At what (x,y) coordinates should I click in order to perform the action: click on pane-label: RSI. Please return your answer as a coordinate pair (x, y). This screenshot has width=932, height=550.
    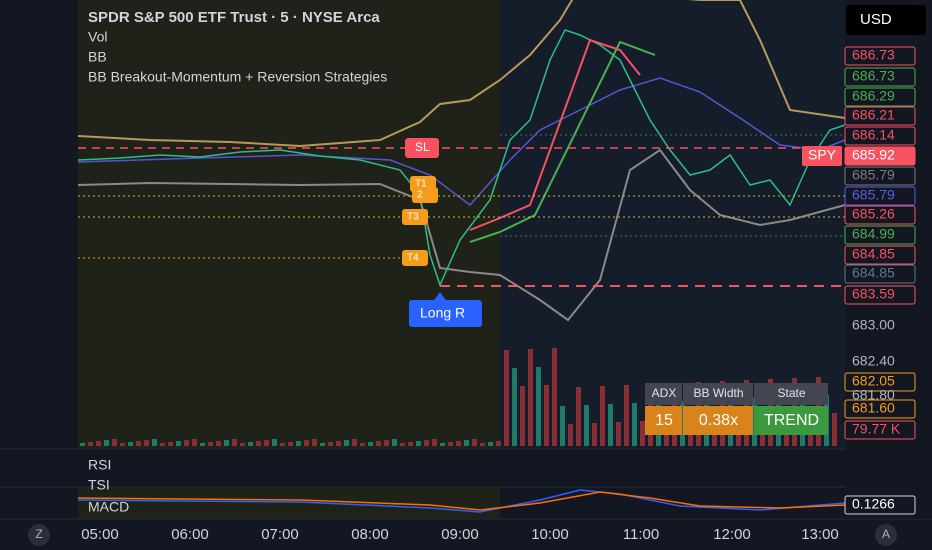
    Looking at the image, I should click on (99, 465).